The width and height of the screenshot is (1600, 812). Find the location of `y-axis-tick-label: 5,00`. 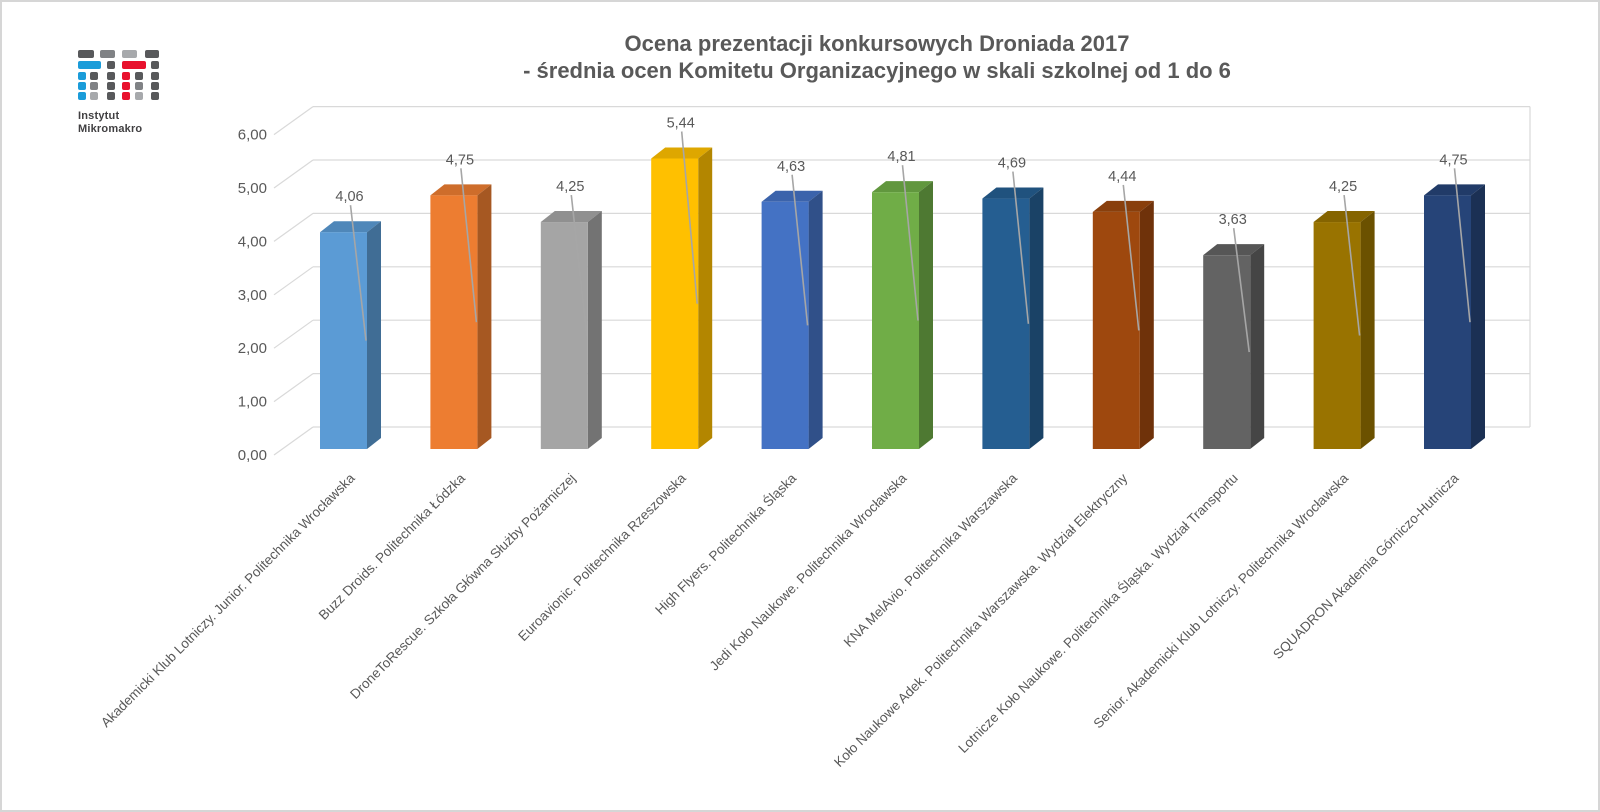

y-axis-tick-label: 5,00 is located at coordinates (252, 188).